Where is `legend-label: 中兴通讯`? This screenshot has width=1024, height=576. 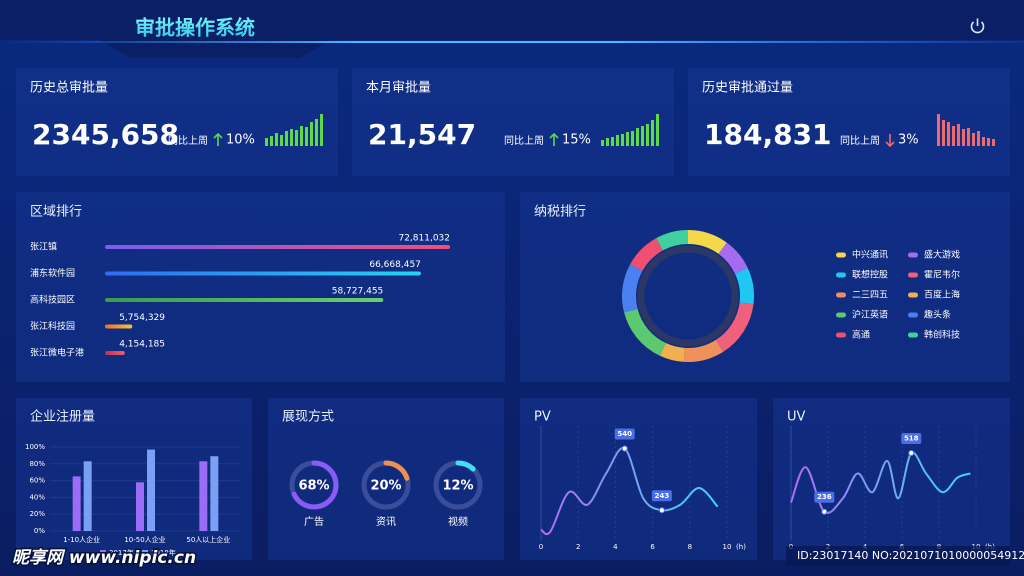 legend-label: 中兴通讯 is located at coordinates (870, 255).